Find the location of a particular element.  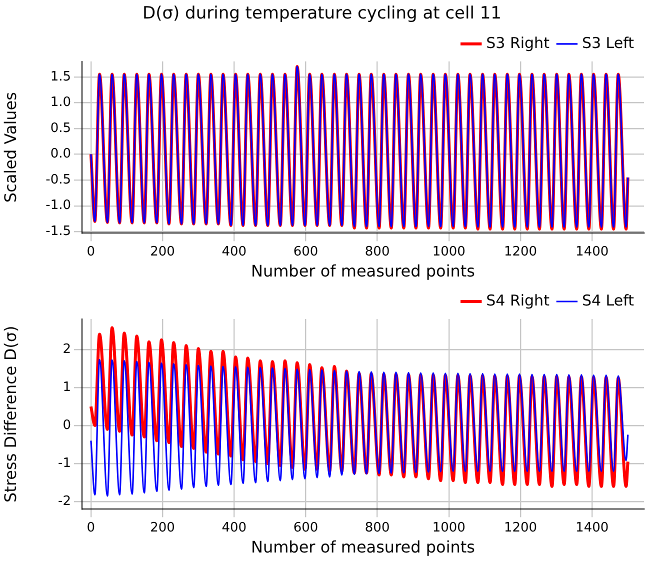

y-tick-label: 0.5 is located at coordinates (60, 128).